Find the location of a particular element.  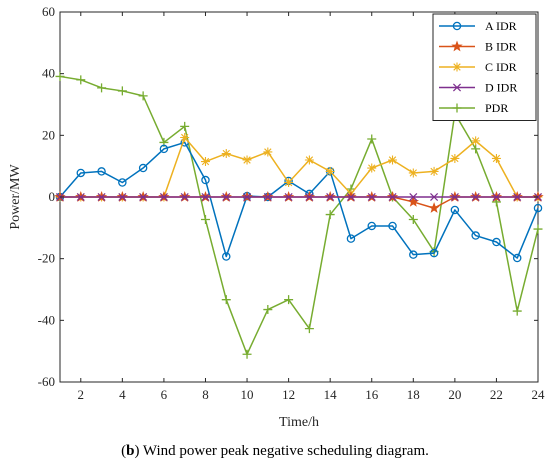

x-tick-label: 16 is located at coordinates (372, 394).